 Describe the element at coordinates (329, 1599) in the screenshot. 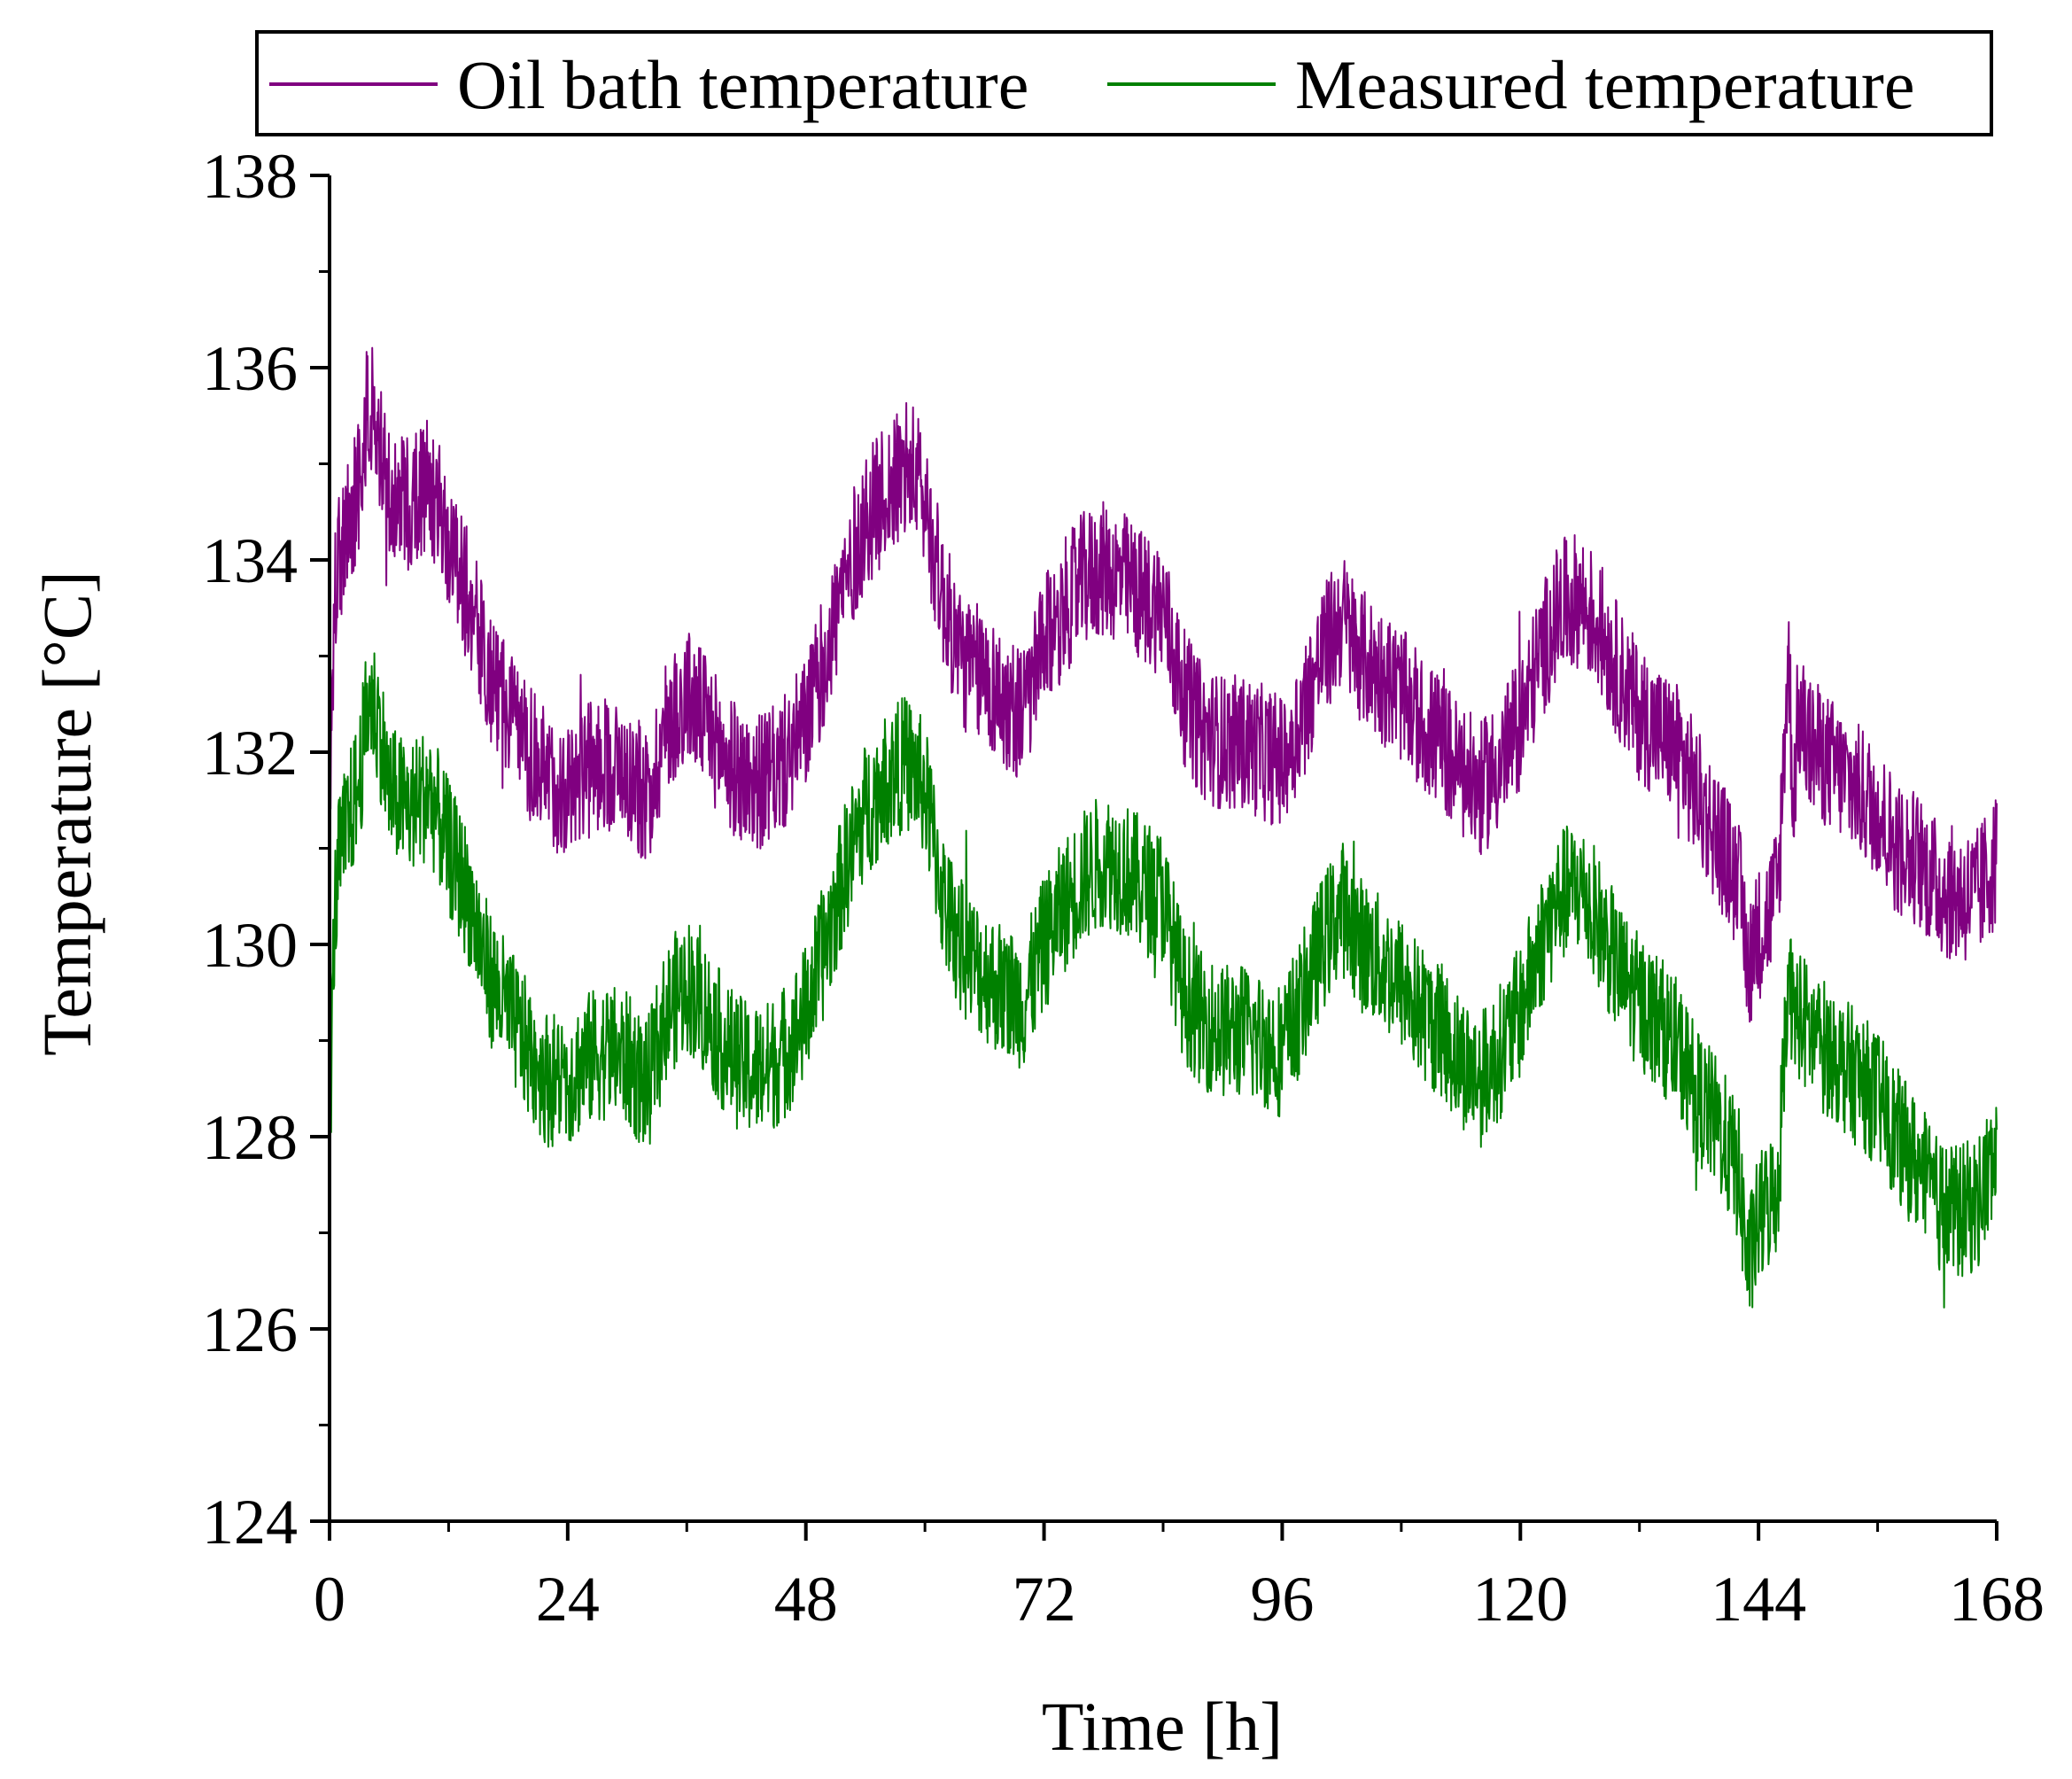

I see `x-tick-label: 0` at that location.